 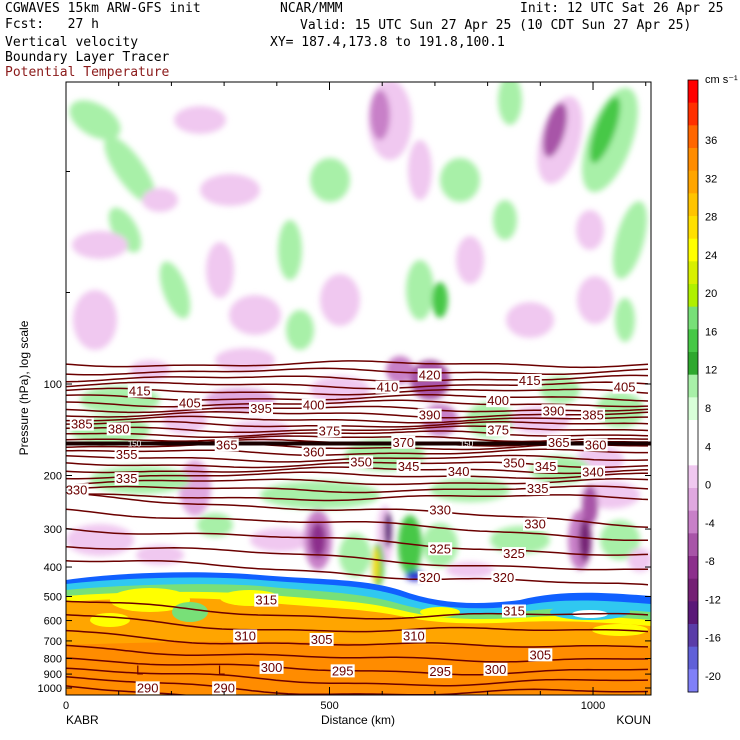 What do you see at coordinates (53, 622) in the screenshot?
I see `y-tick-label: 600` at bounding box center [53, 622].